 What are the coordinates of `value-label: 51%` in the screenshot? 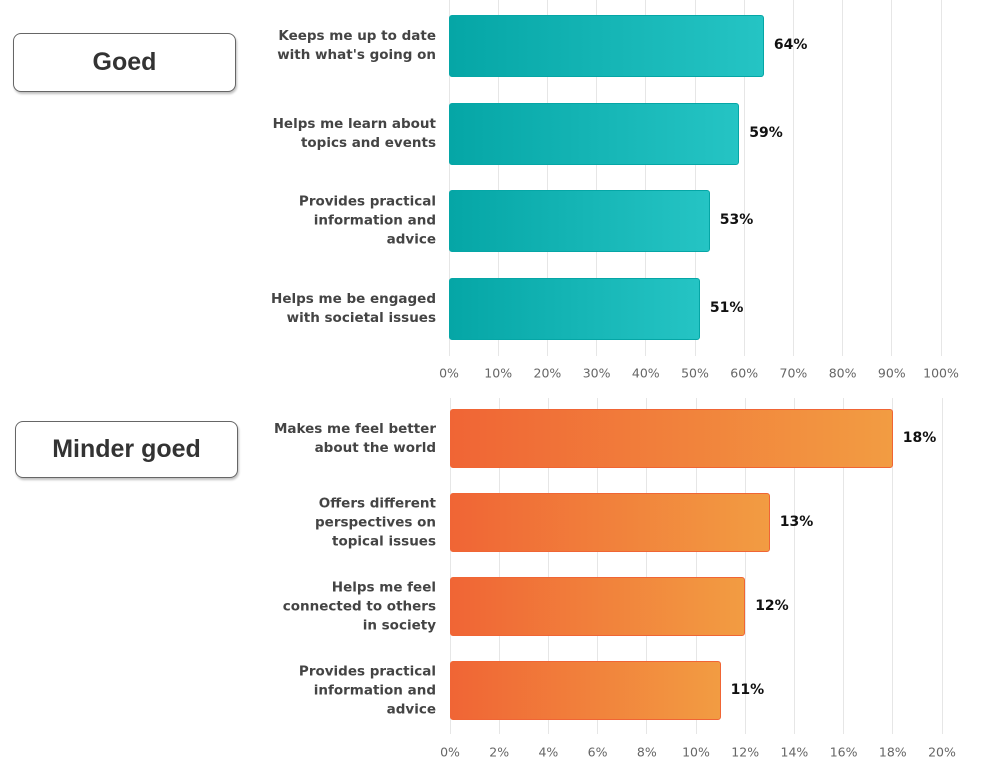 It's located at (726, 308).